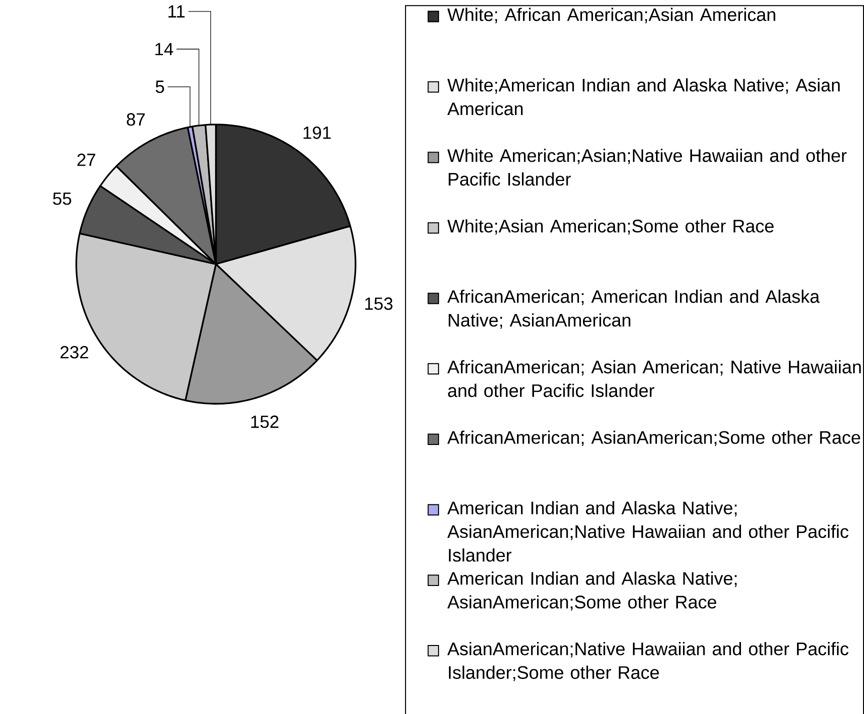  I want to click on legend-label: AsianAmerican;Native Hawaiian and other Pacific Islander;Some other Race, so click(647, 662).